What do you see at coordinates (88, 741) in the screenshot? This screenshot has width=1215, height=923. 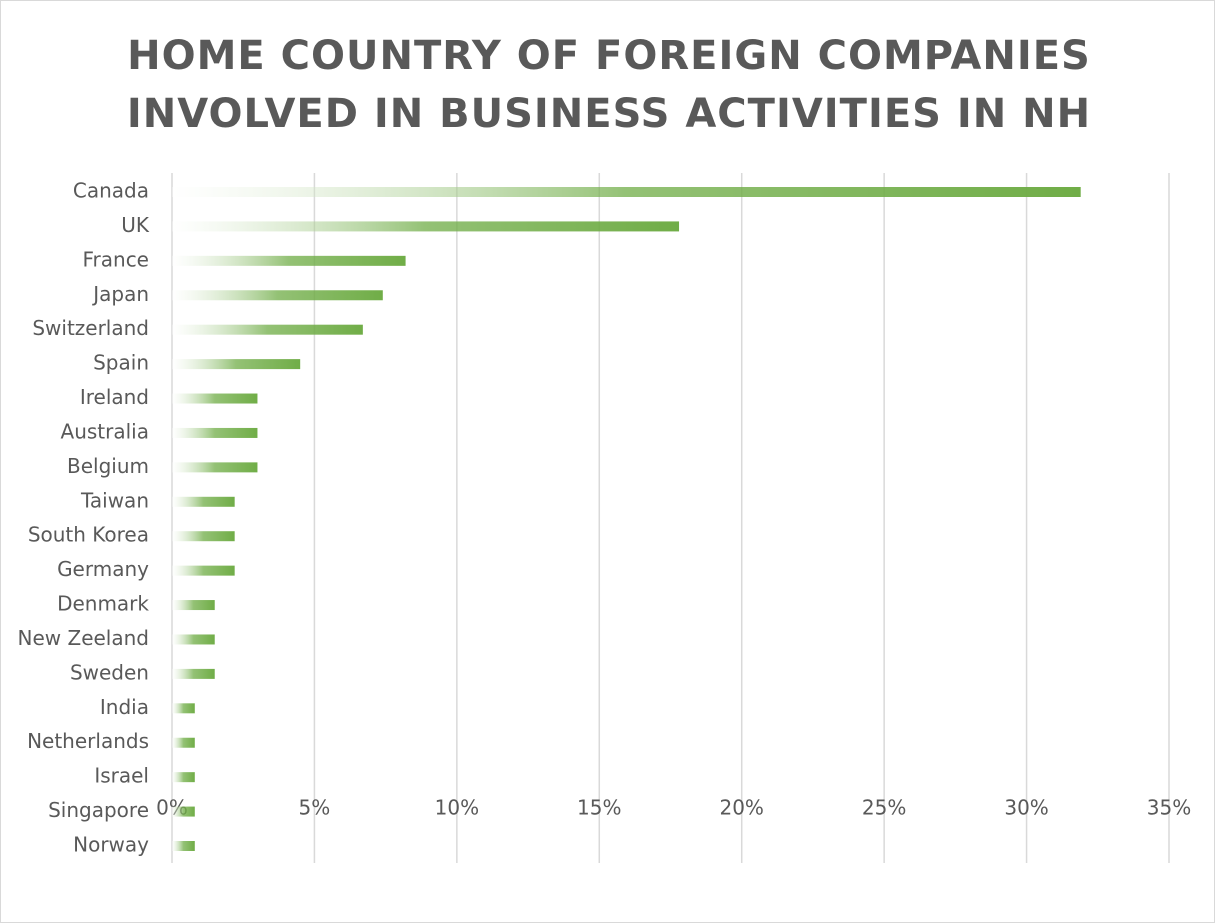 I see `y-tick-label: Netherlands` at bounding box center [88, 741].